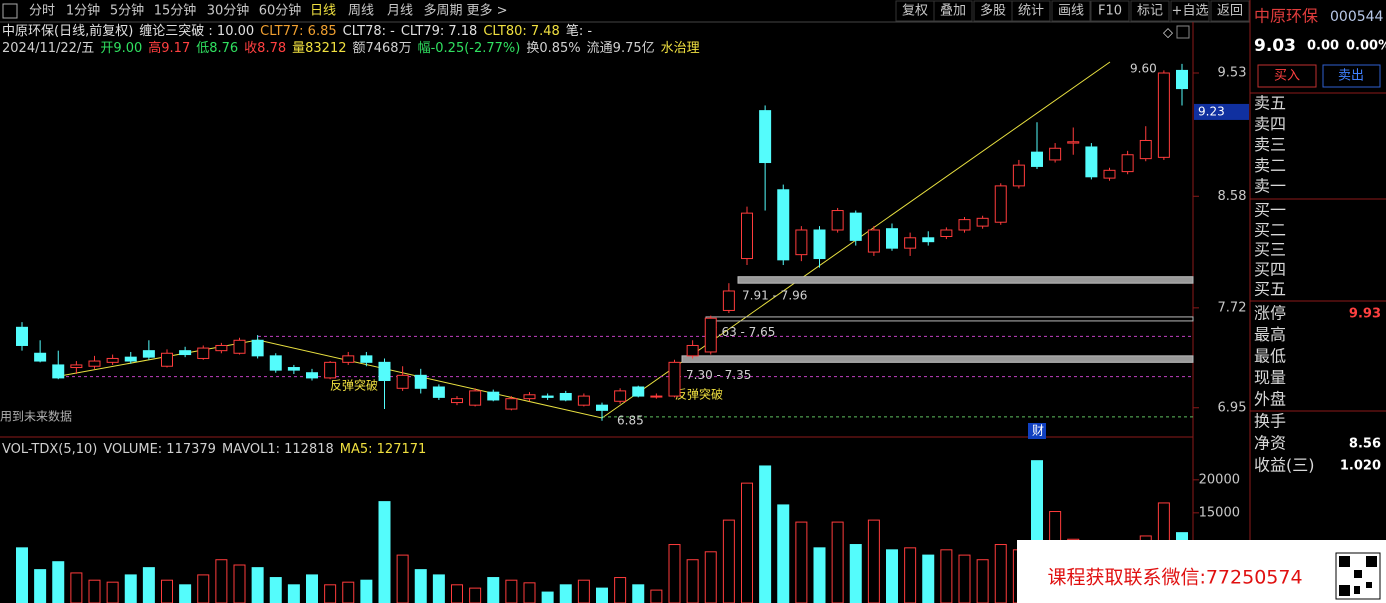 This screenshot has width=1386, height=603. What do you see at coordinates (1358, 576) in the screenshot?
I see `qr-code` at bounding box center [1358, 576].